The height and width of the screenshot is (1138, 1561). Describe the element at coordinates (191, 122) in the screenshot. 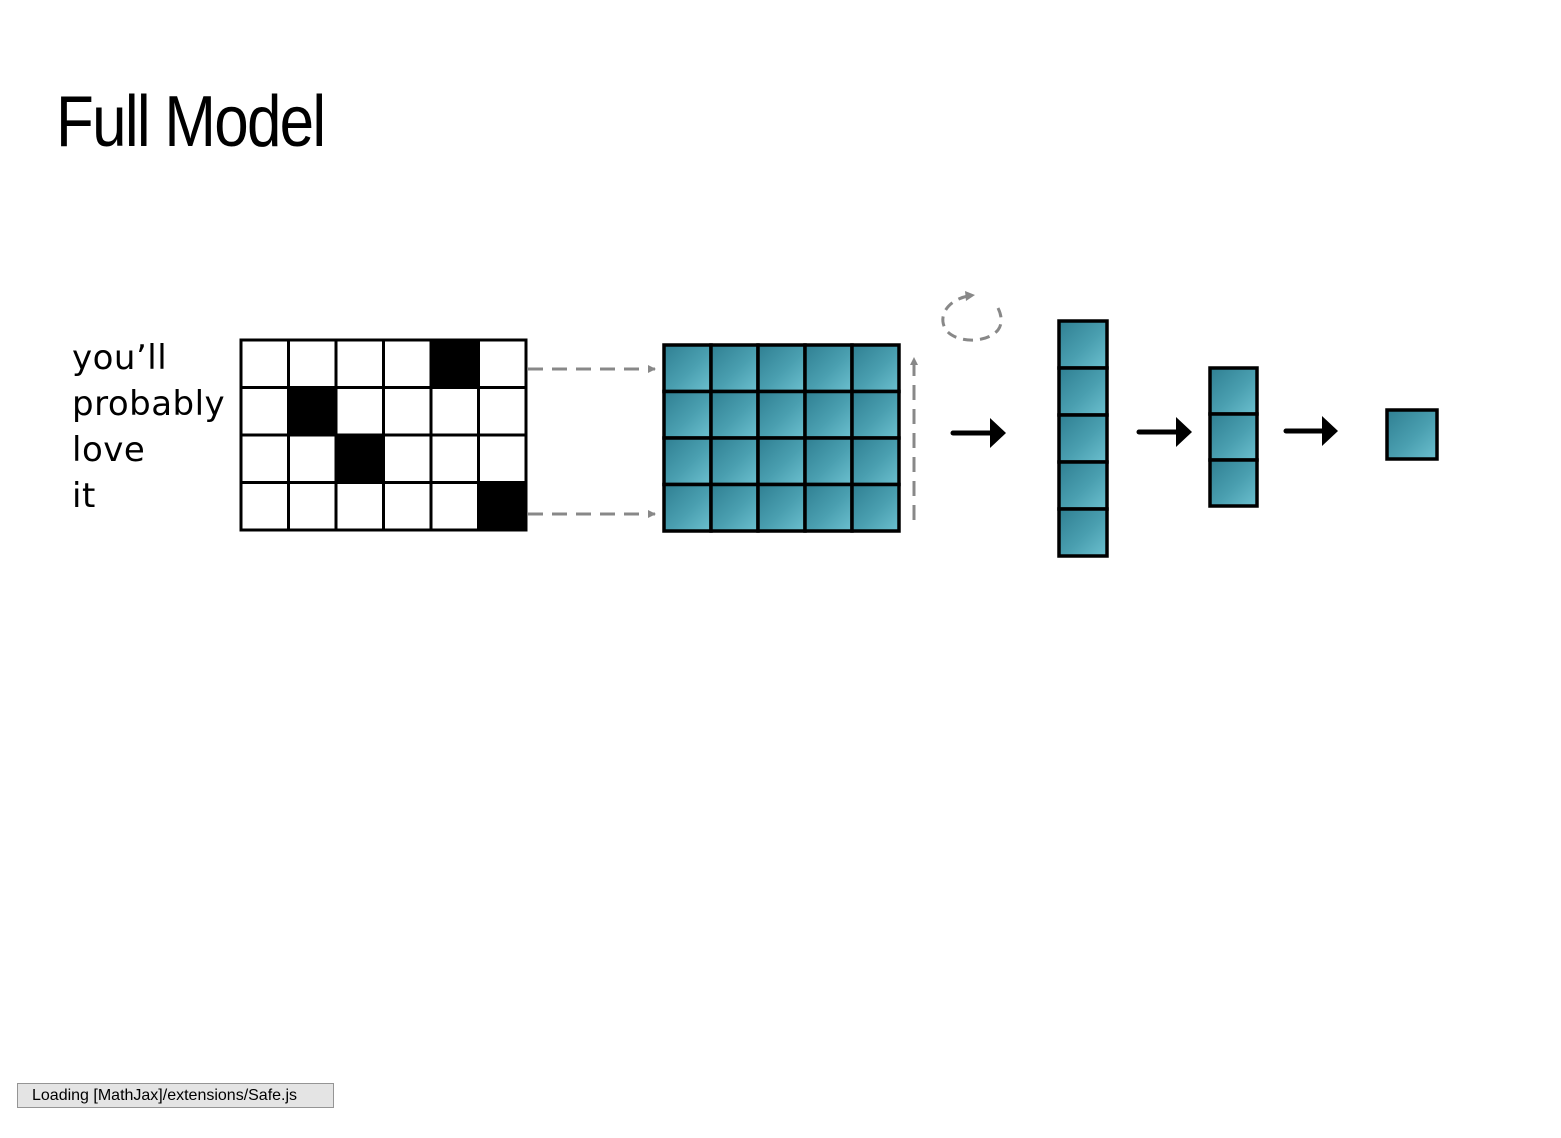

I see `slide-title: Full Model` at that location.